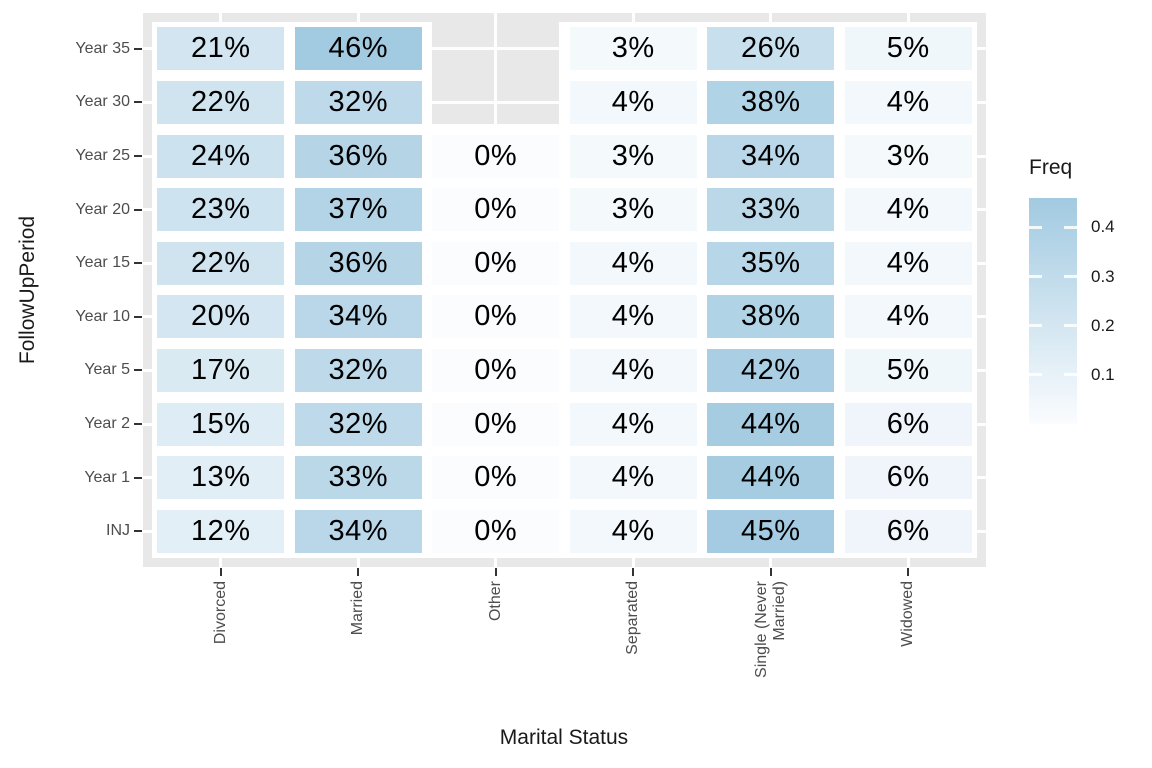 The width and height of the screenshot is (1152, 768). I want to click on heatmap-cell: 37%, so click(358, 210).